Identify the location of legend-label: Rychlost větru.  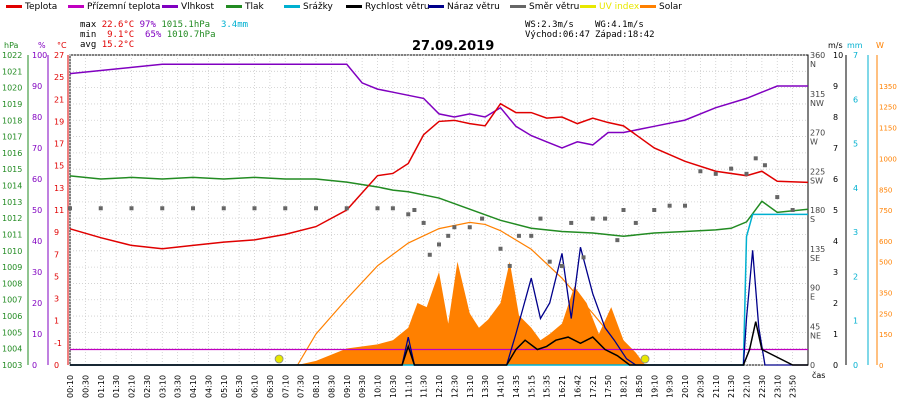
(397, 7).